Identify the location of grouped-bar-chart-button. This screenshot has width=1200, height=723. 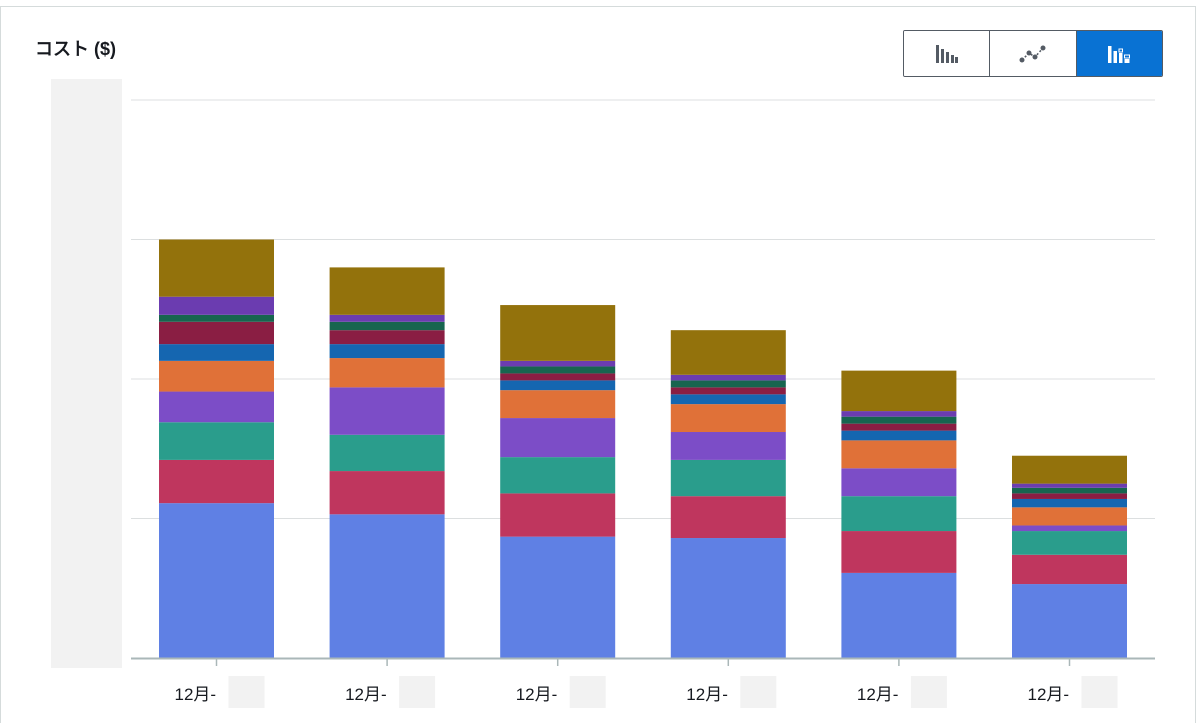
(947, 53).